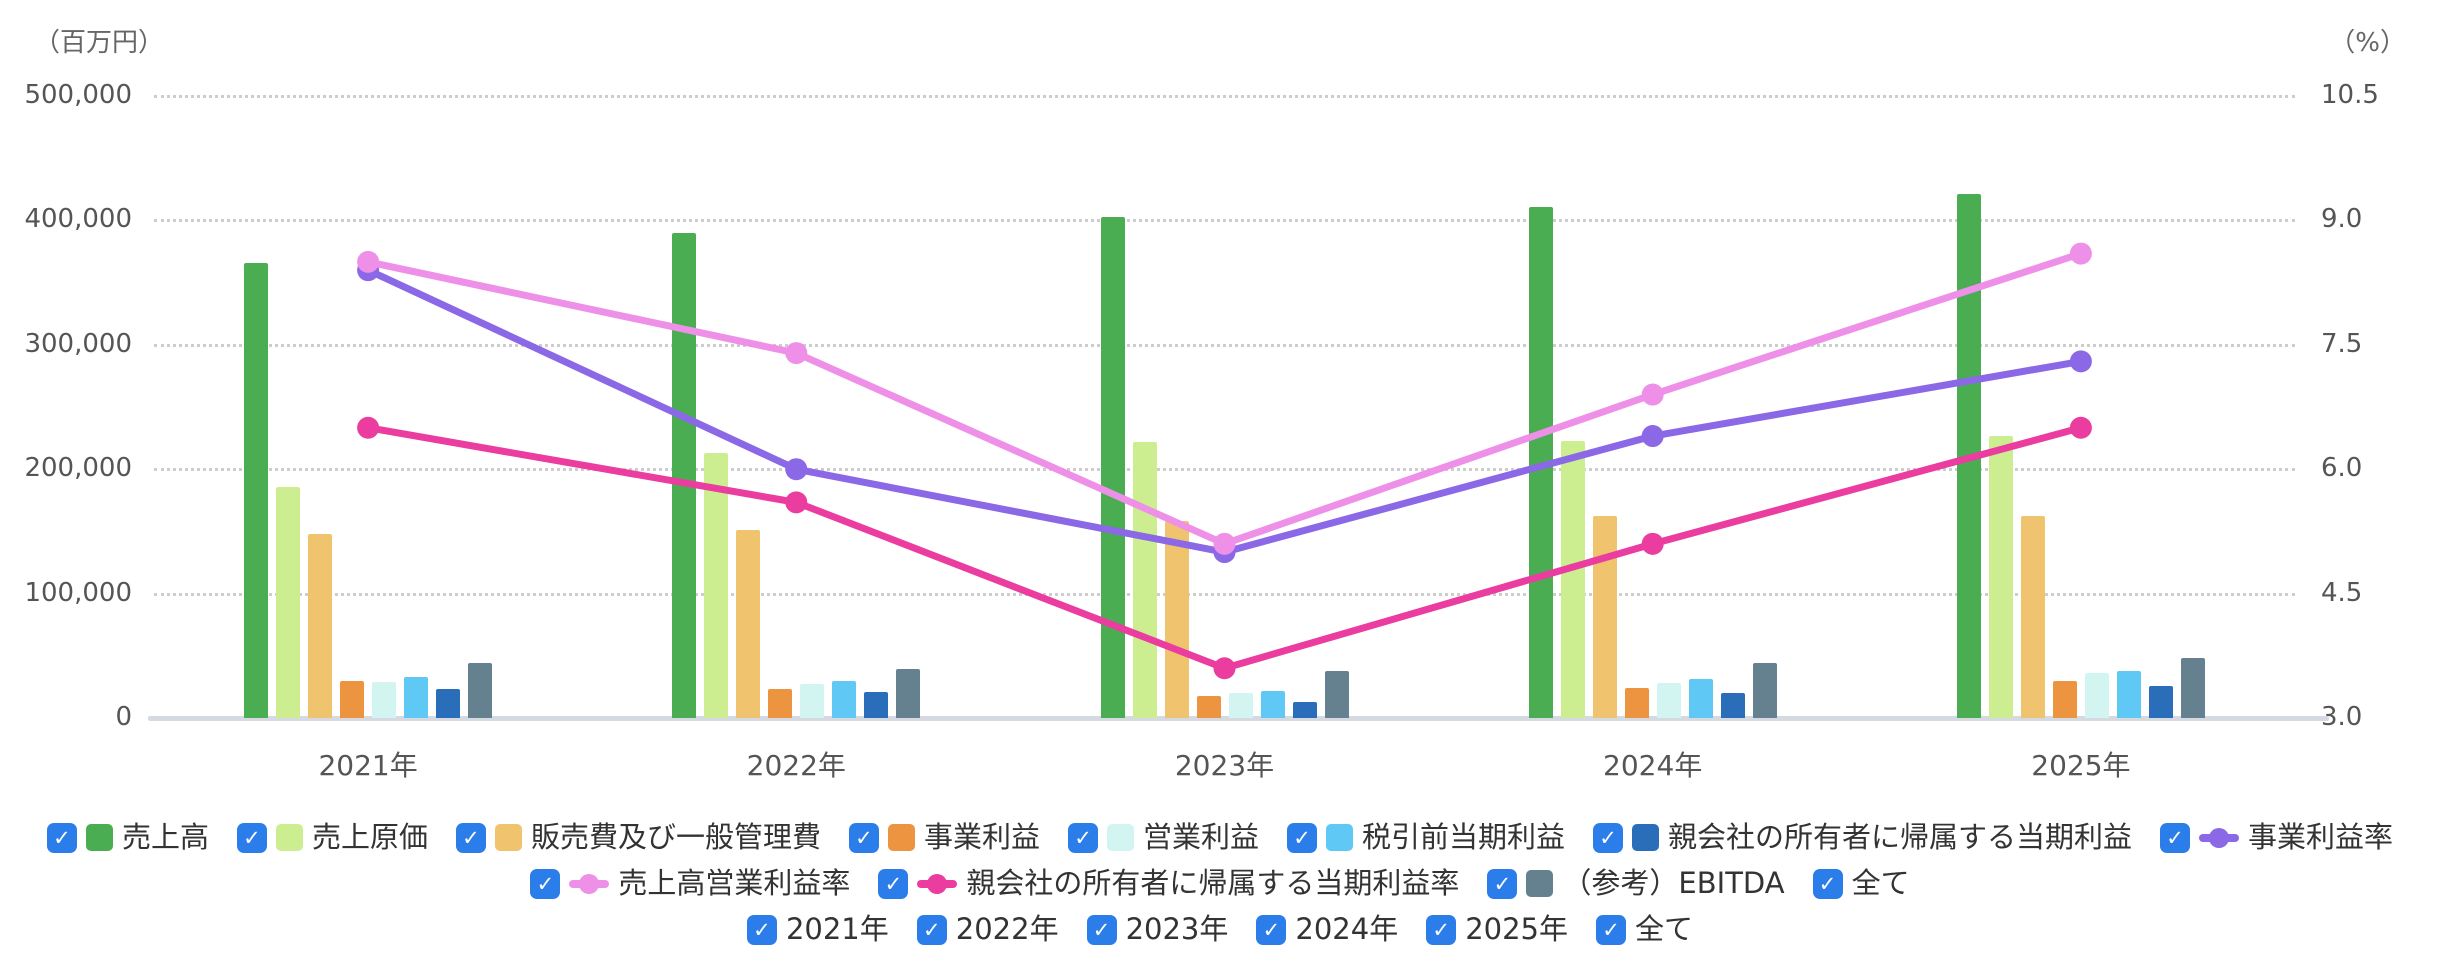 The image size is (2440, 976). I want to click on legend-item-営業利益: ✓ 営業利益, so click(1164, 837).